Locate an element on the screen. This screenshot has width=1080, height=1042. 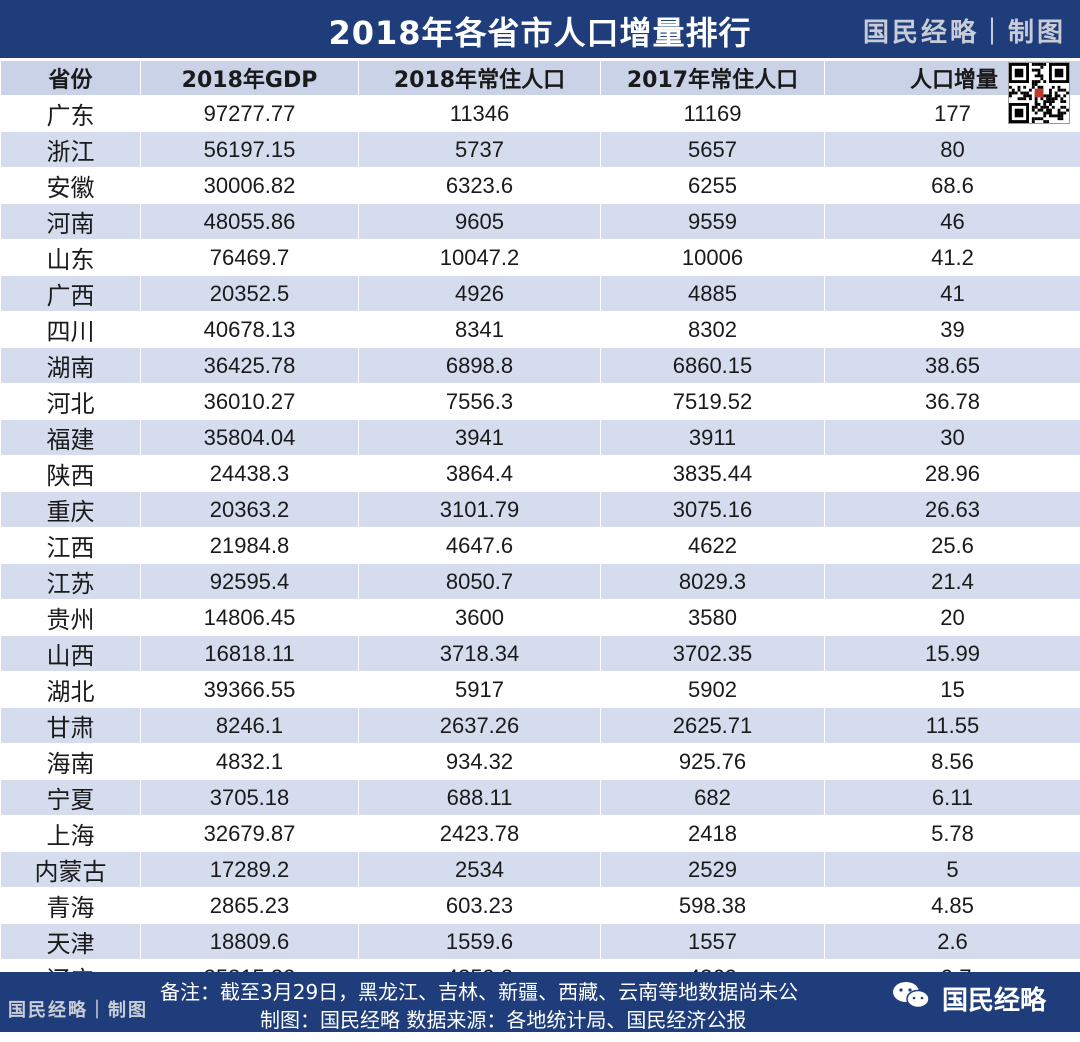
cell-province: 宁夏 is located at coordinates (70, 797).